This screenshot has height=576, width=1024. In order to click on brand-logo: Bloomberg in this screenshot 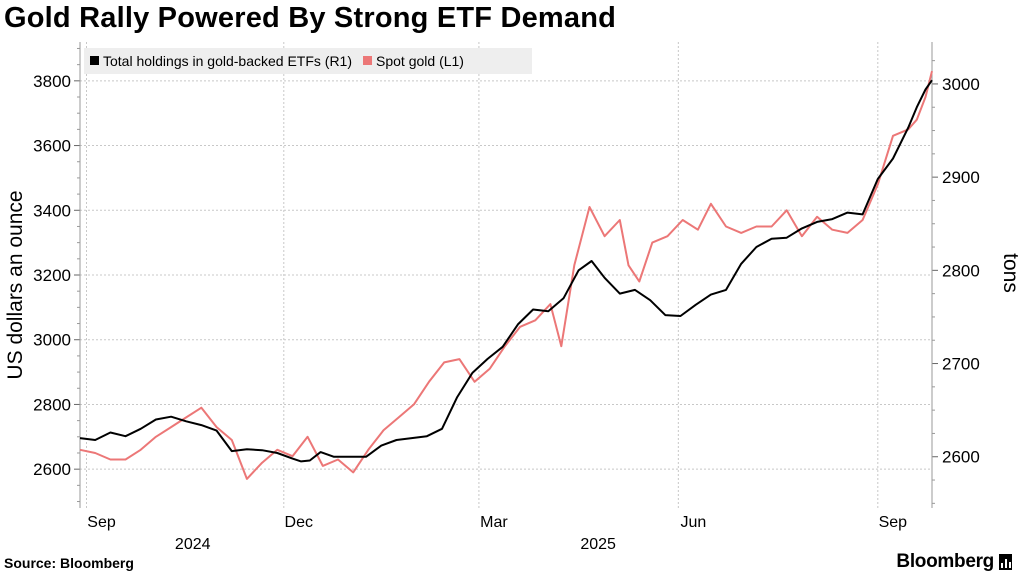, I will do `click(954, 562)`.